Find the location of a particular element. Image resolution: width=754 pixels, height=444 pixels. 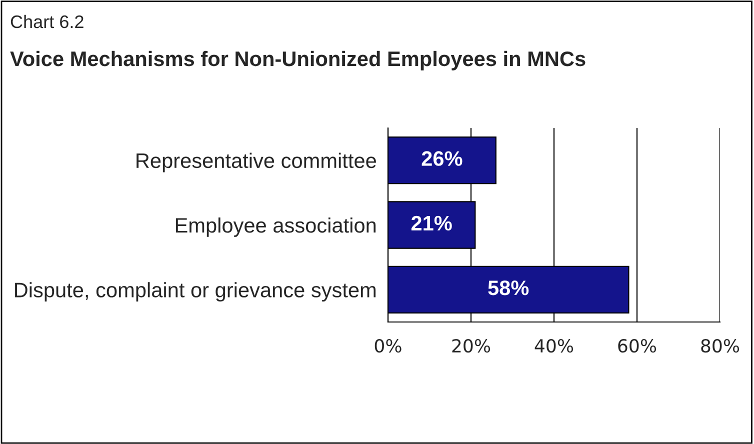

chart-title: Voice Mechanisms for Non-Unionized Employees in MNCs is located at coordinates (298, 60).